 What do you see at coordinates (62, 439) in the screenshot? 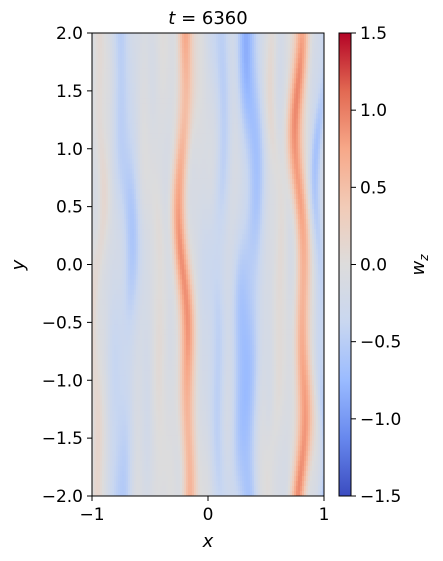
I see `y-tick-label: −1.5` at bounding box center [62, 439].